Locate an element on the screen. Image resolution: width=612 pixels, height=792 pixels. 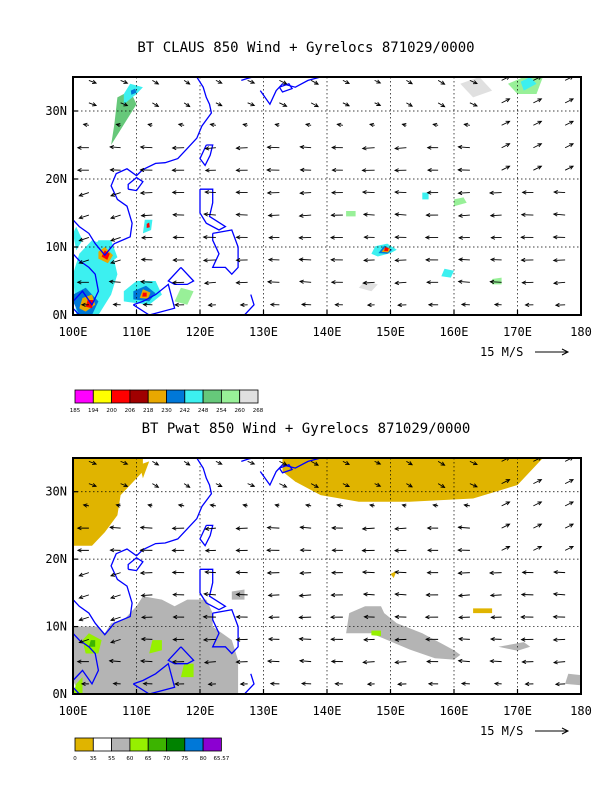
y-tick-label: 10N is located at coordinates (56, 247).